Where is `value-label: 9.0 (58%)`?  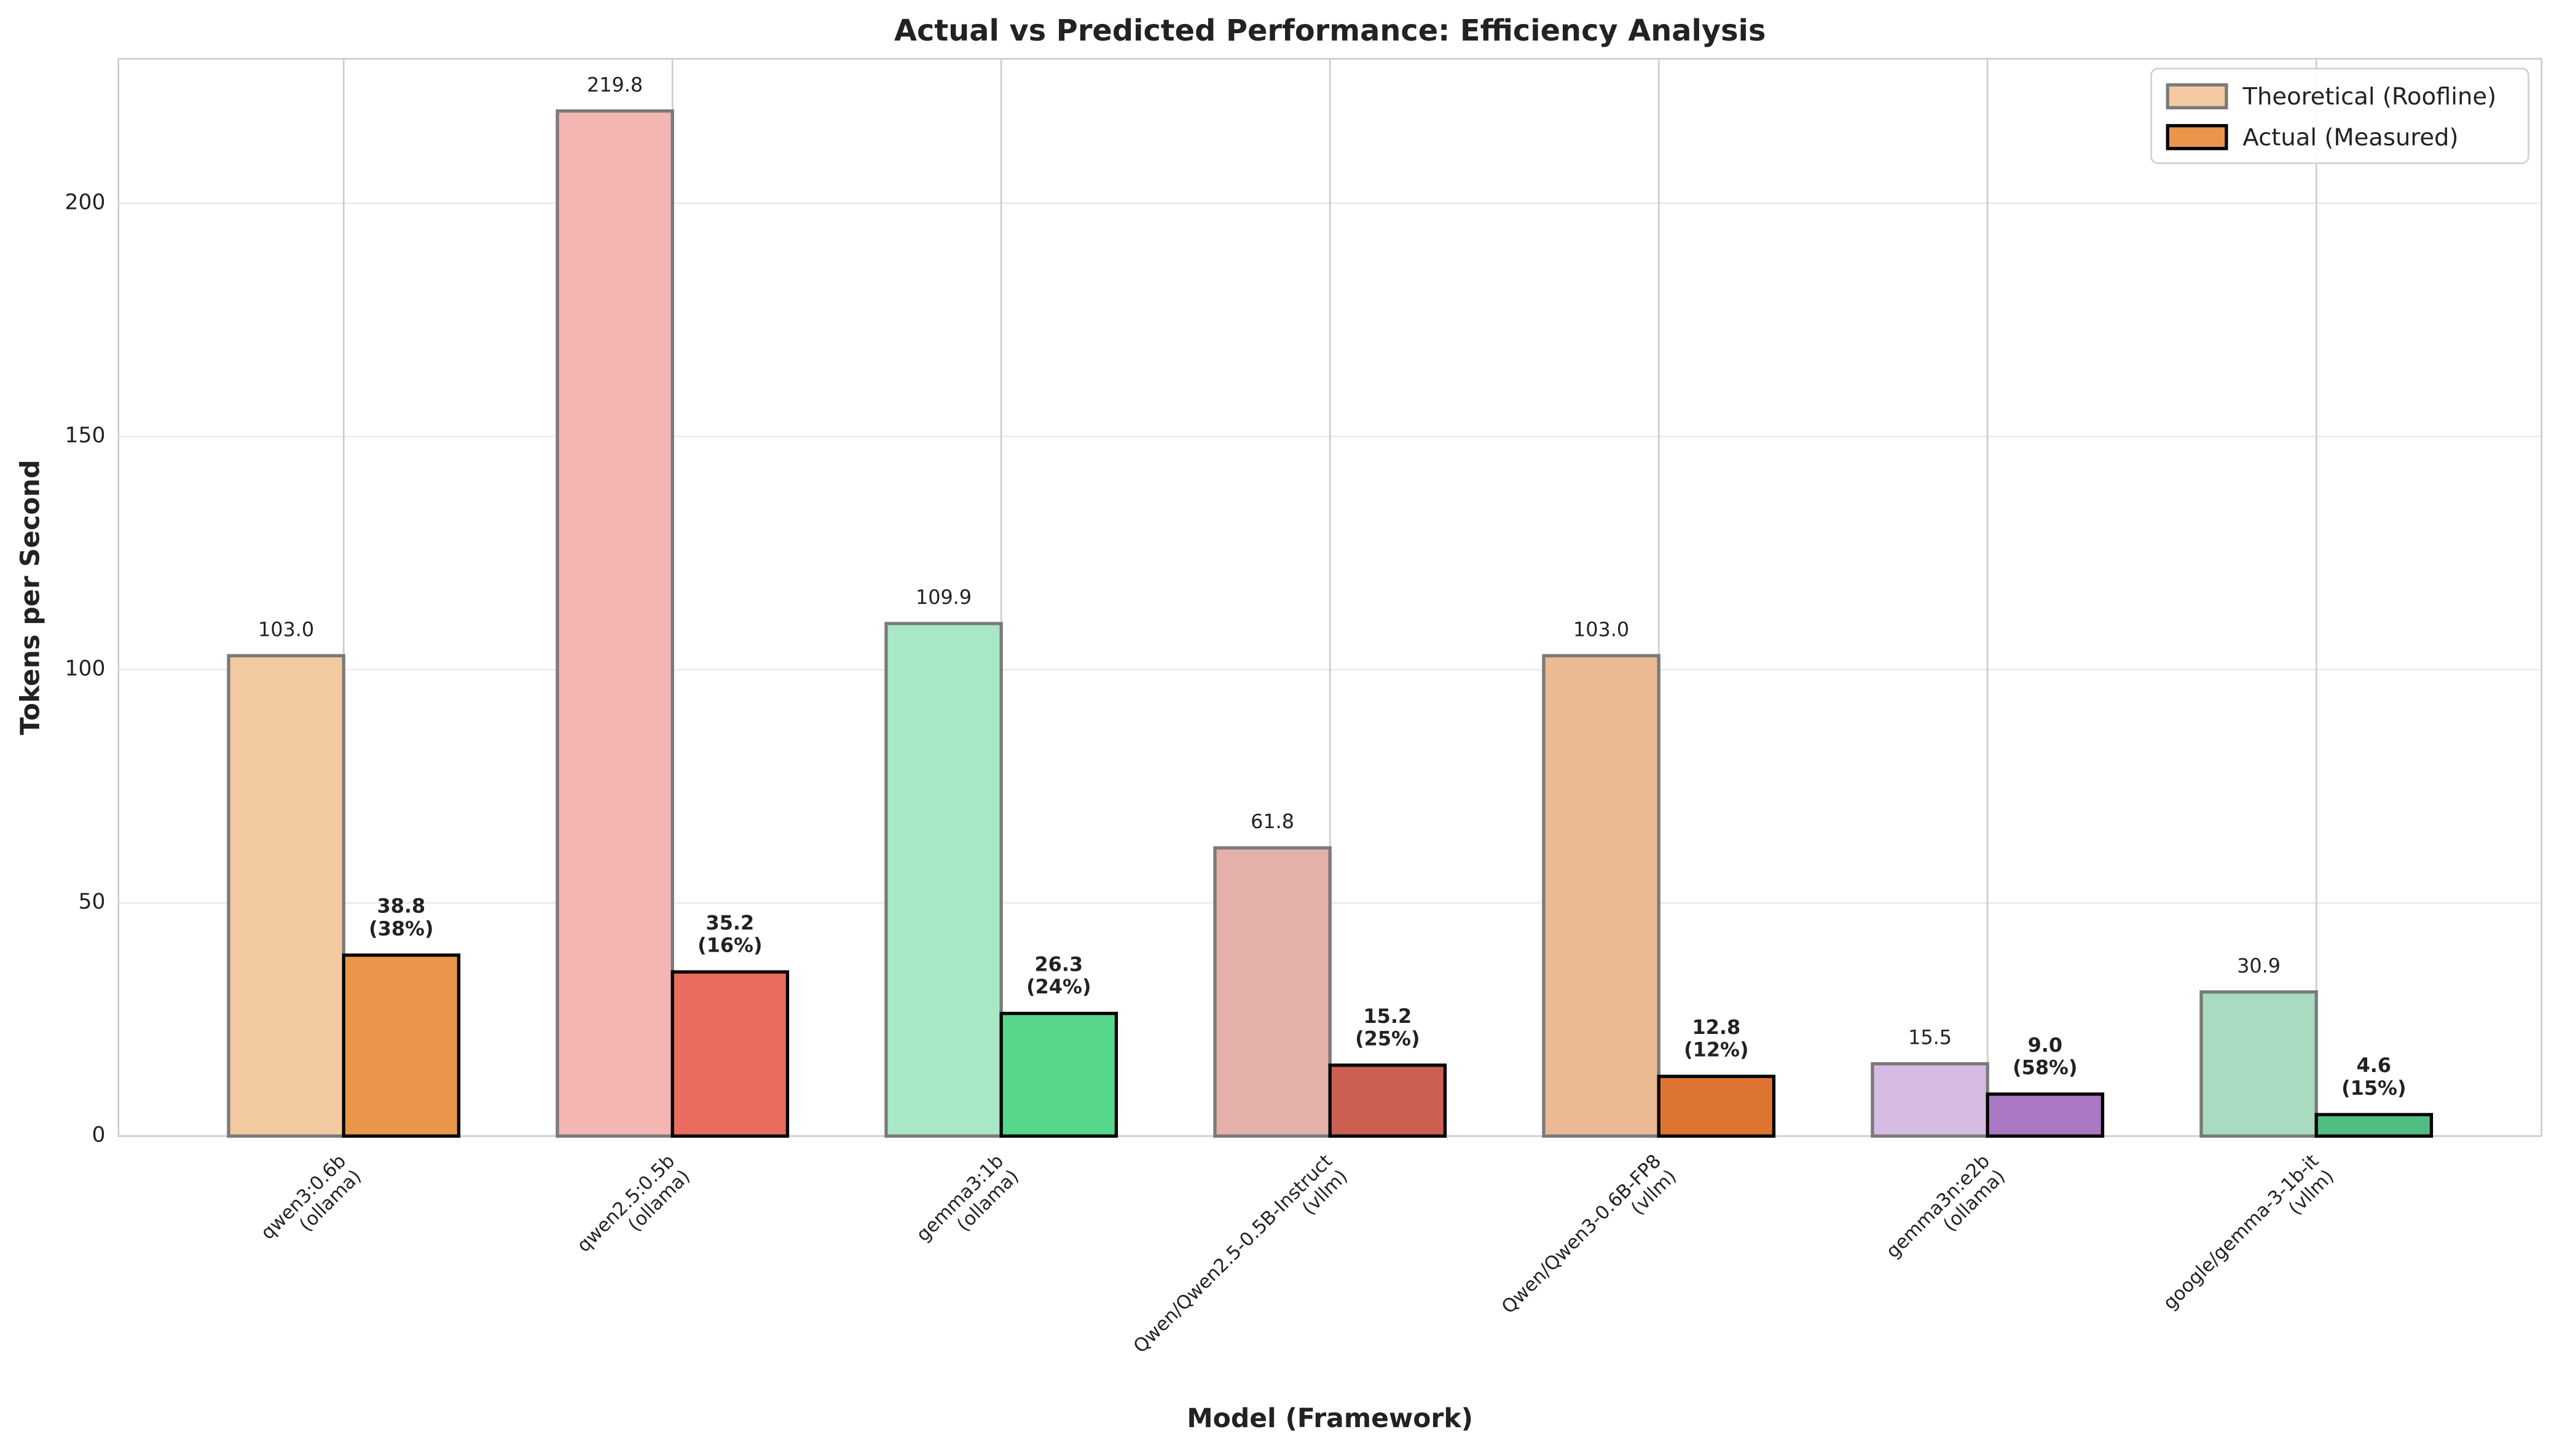 value-label: 9.0 (58%) is located at coordinates (2045, 1056).